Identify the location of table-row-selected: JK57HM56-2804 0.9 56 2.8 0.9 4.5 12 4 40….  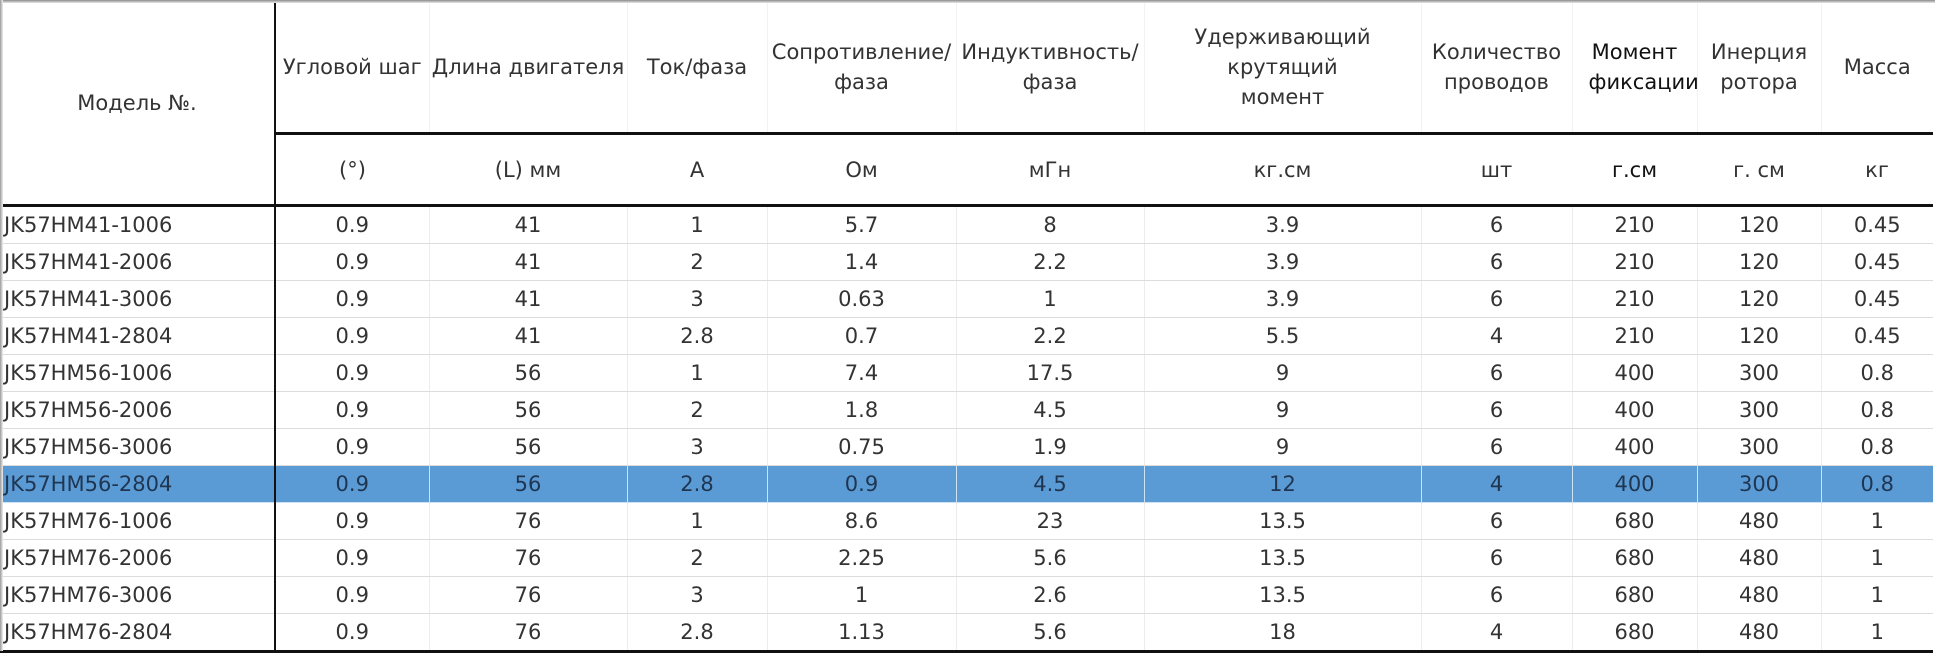
(966, 484).